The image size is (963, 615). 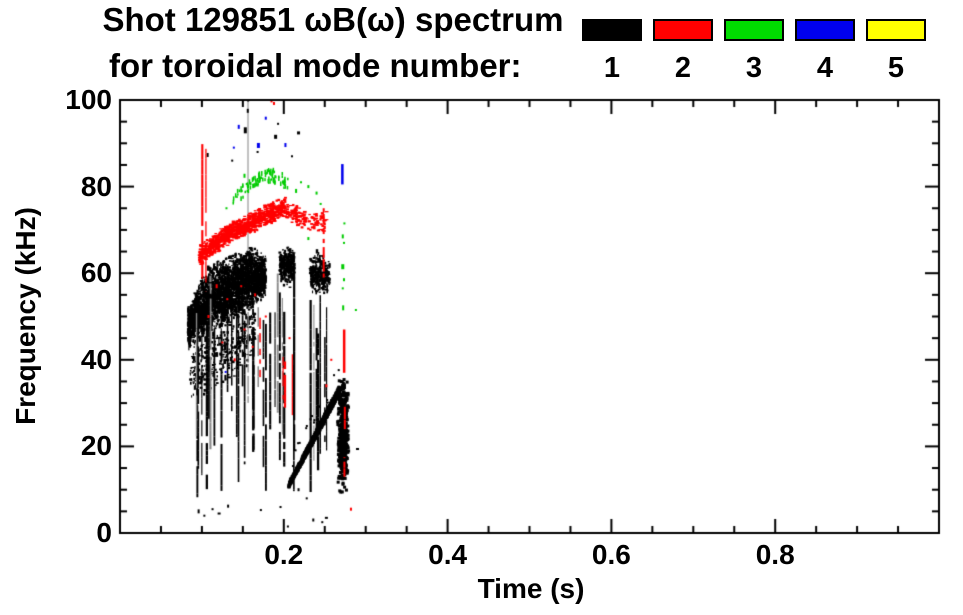 What do you see at coordinates (104, 532) in the screenshot?
I see `y-tick-label: 0` at bounding box center [104, 532].